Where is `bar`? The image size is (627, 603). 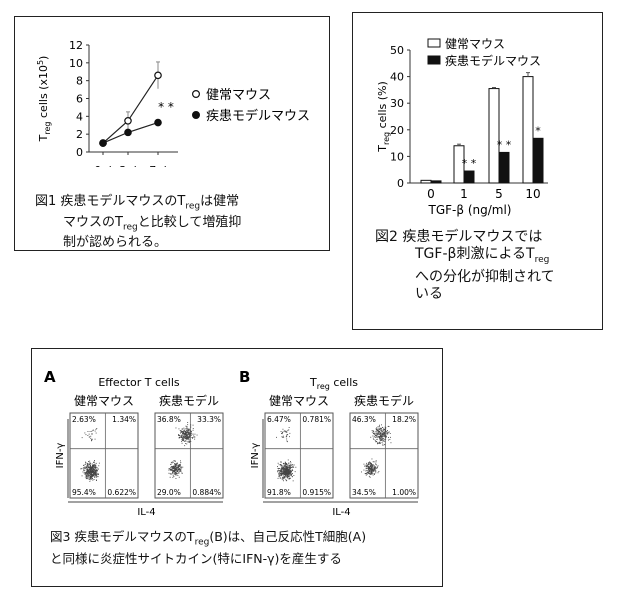 bar is located at coordinates (469, 177).